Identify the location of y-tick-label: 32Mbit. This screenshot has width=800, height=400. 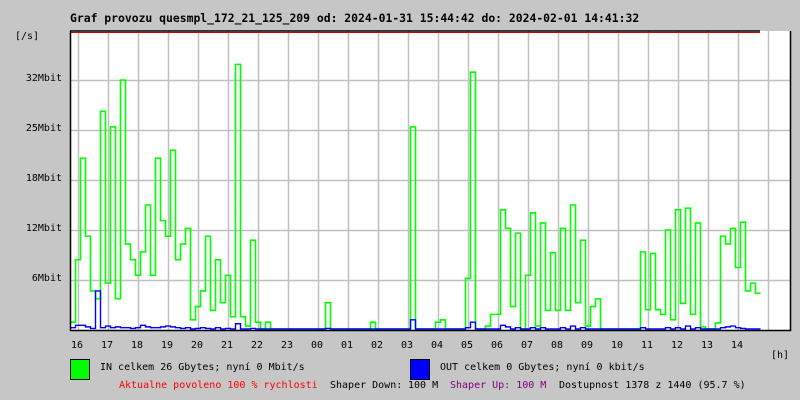
(43, 78).